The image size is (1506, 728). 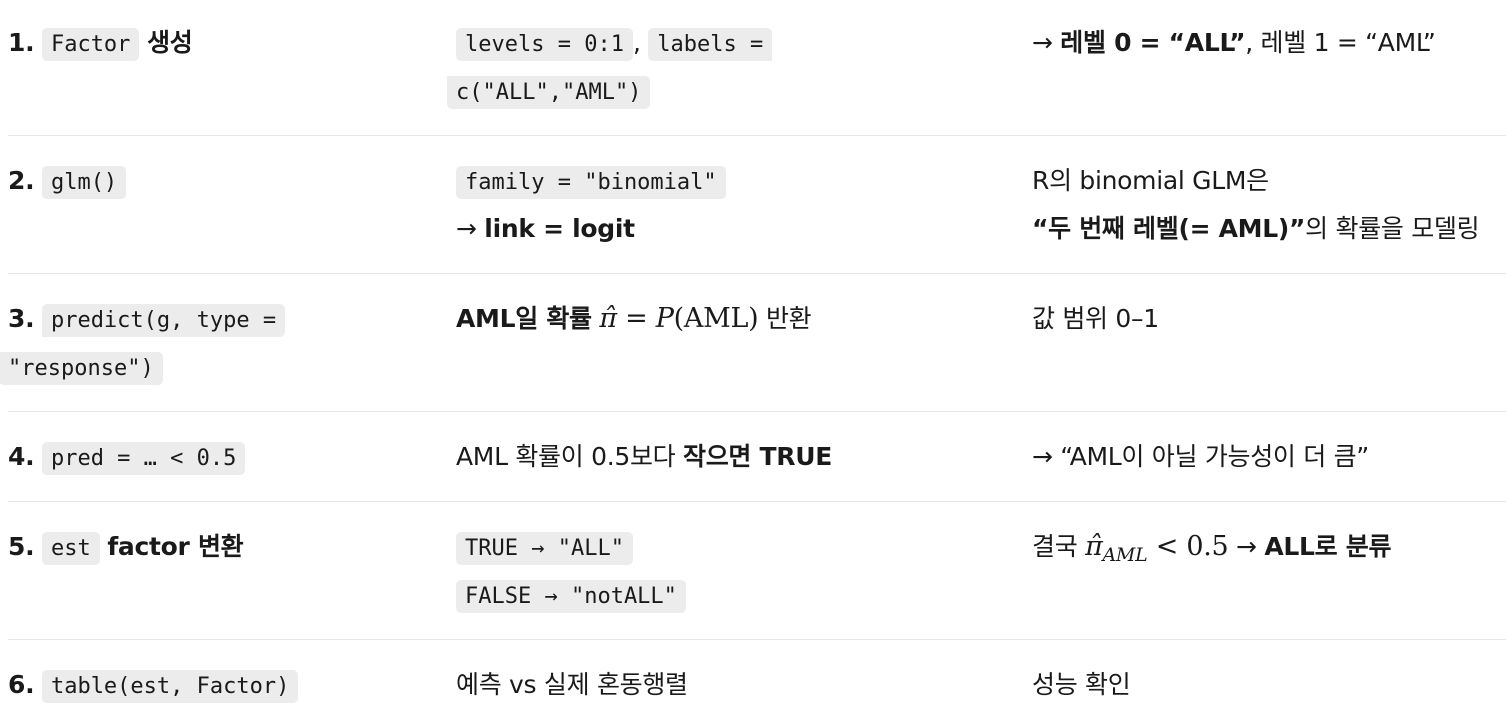 What do you see at coordinates (572, 684) in the screenshot?
I see `detail-text: 예측 vs 실제 혼동행렬` at bounding box center [572, 684].